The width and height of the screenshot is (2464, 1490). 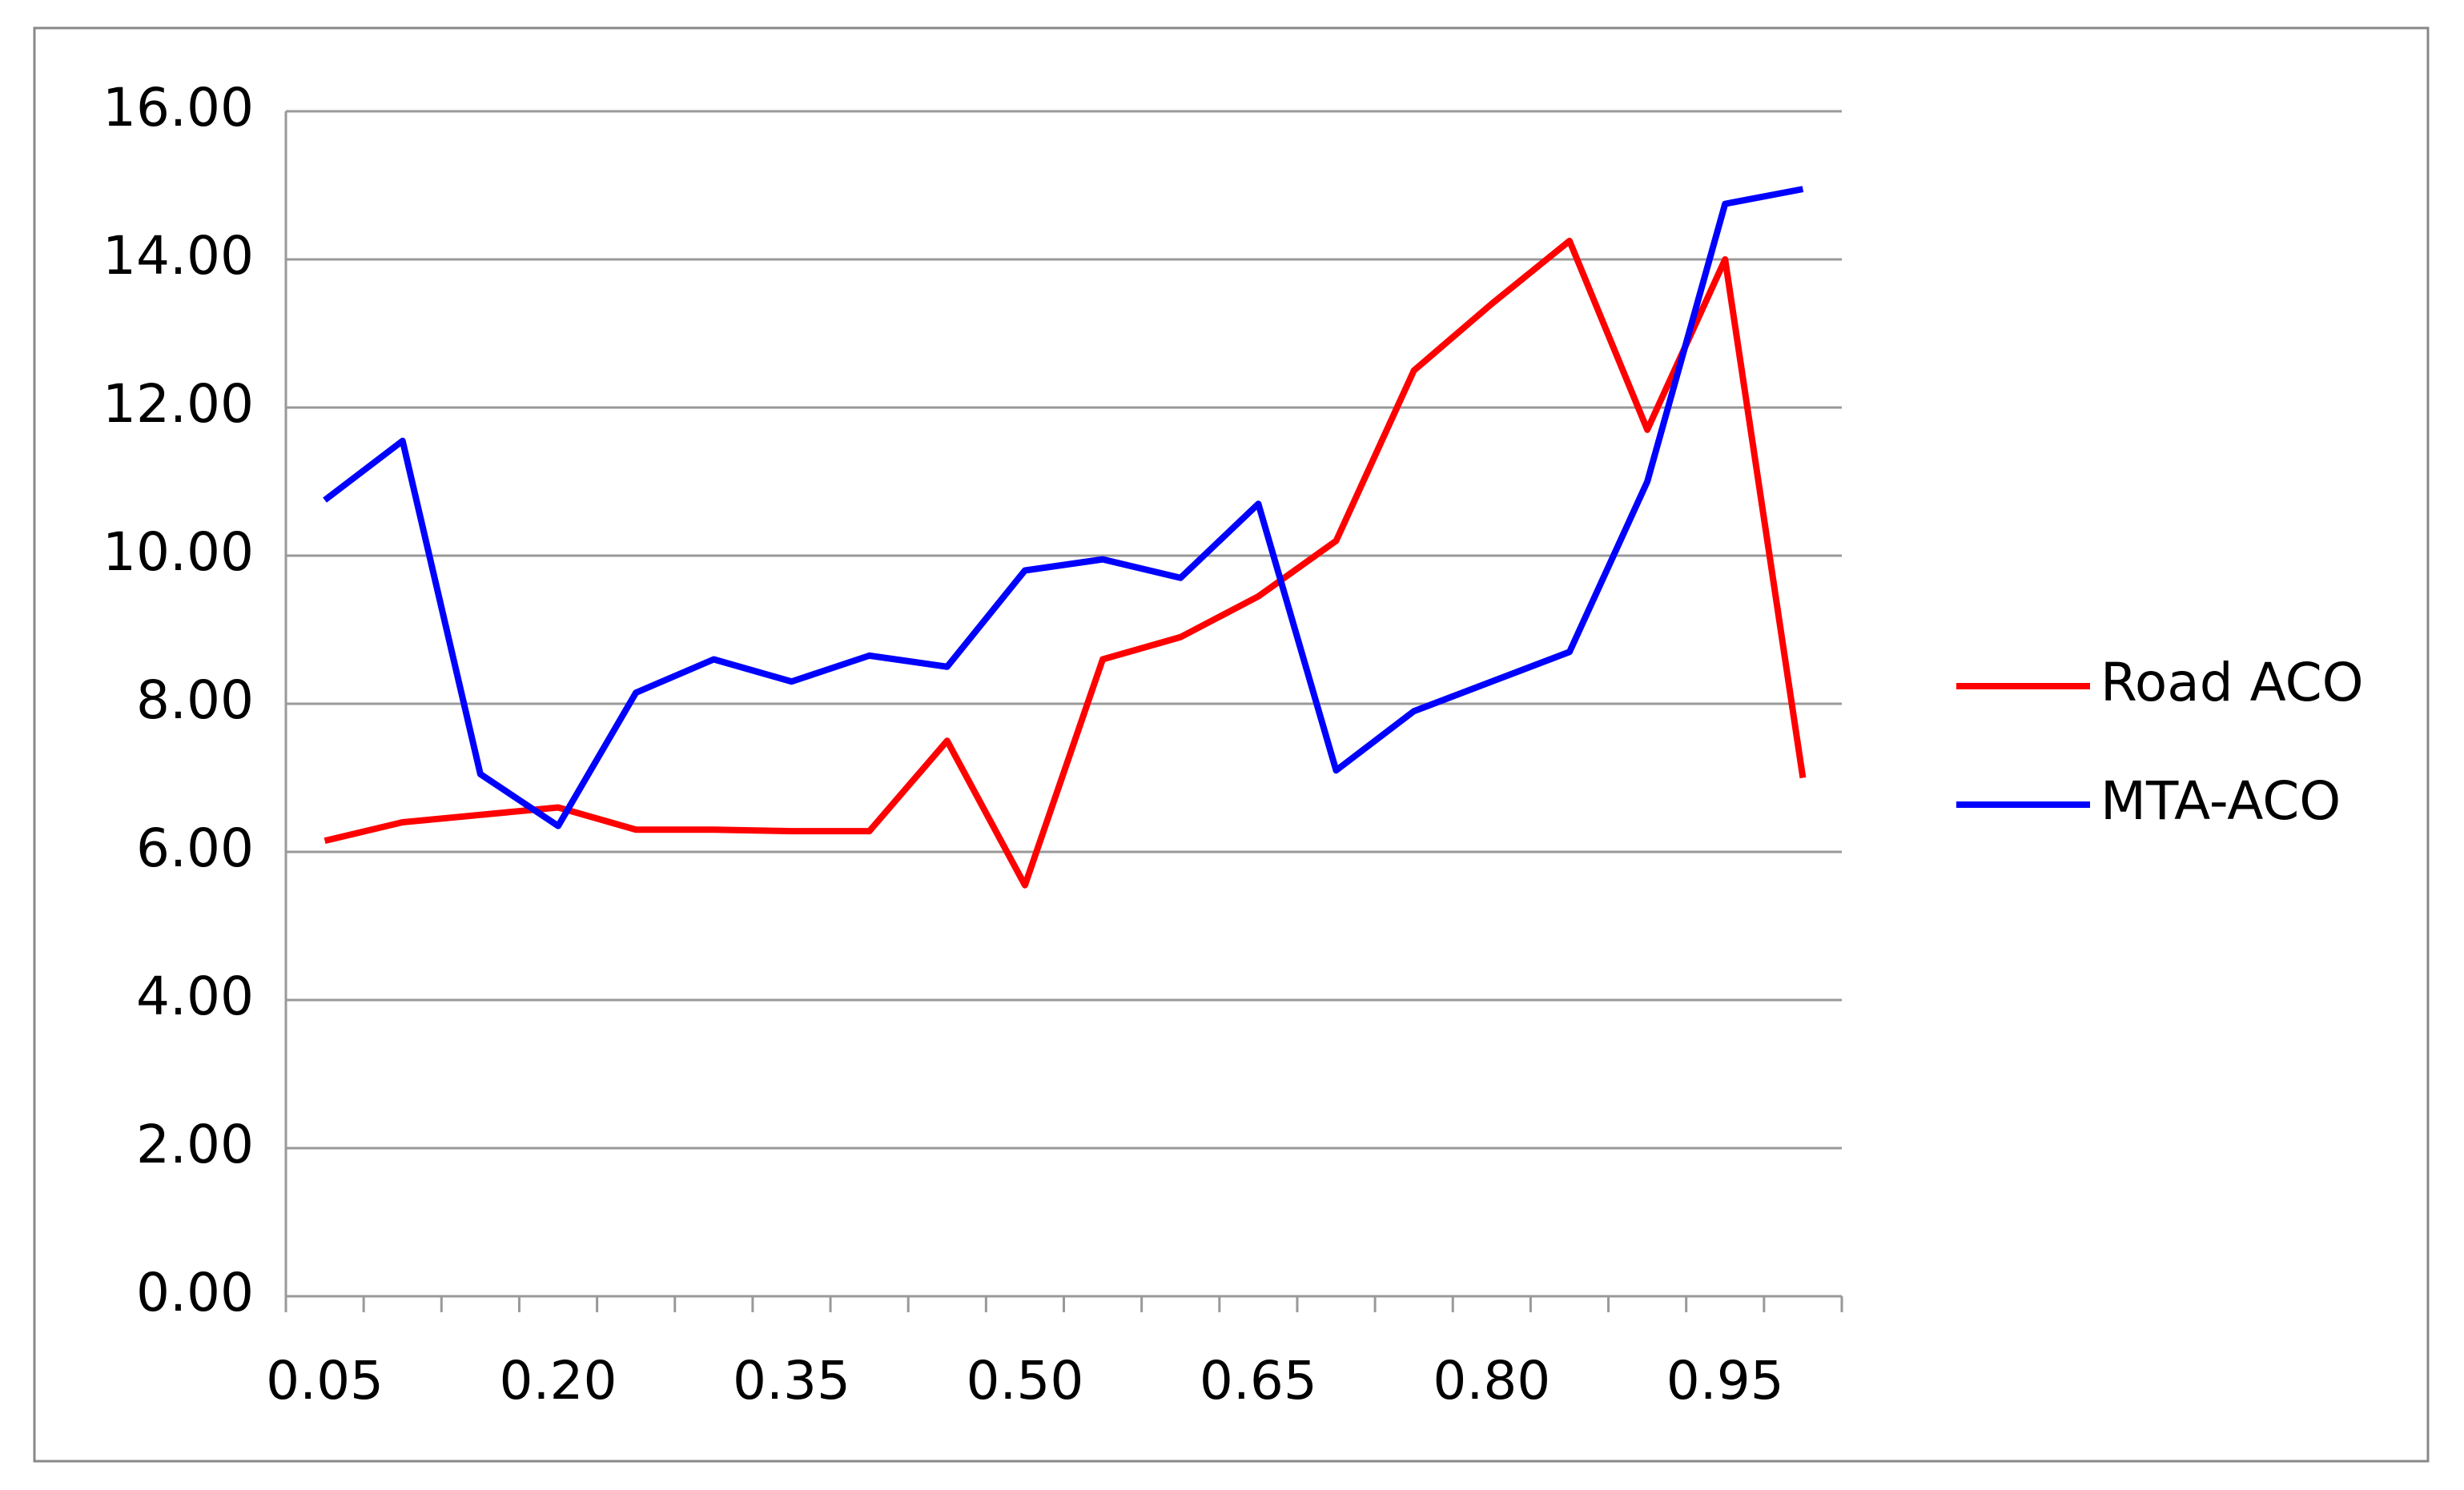 What do you see at coordinates (195, 1292) in the screenshot?
I see `y-tick-label: 0.00` at bounding box center [195, 1292].